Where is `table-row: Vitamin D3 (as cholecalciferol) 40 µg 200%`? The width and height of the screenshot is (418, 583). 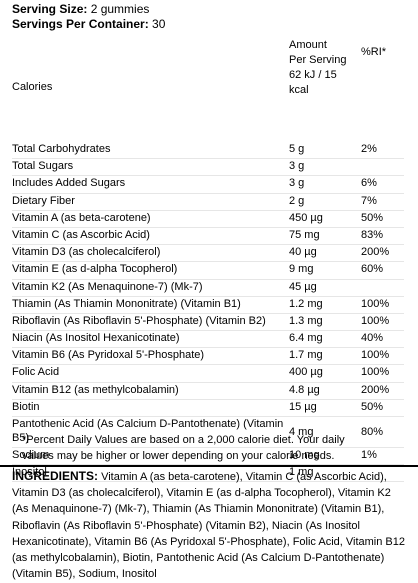
table-row: Vitamin D3 (as cholecalciferol) 40 µg 200% is located at coordinates (208, 253).